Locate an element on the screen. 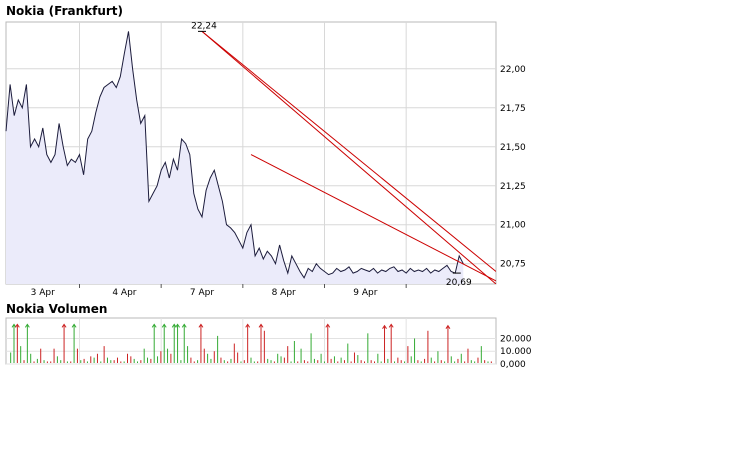 The width and height of the screenshot is (738, 475). y-tick-label: 20,75 is located at coordinates (513, 265).